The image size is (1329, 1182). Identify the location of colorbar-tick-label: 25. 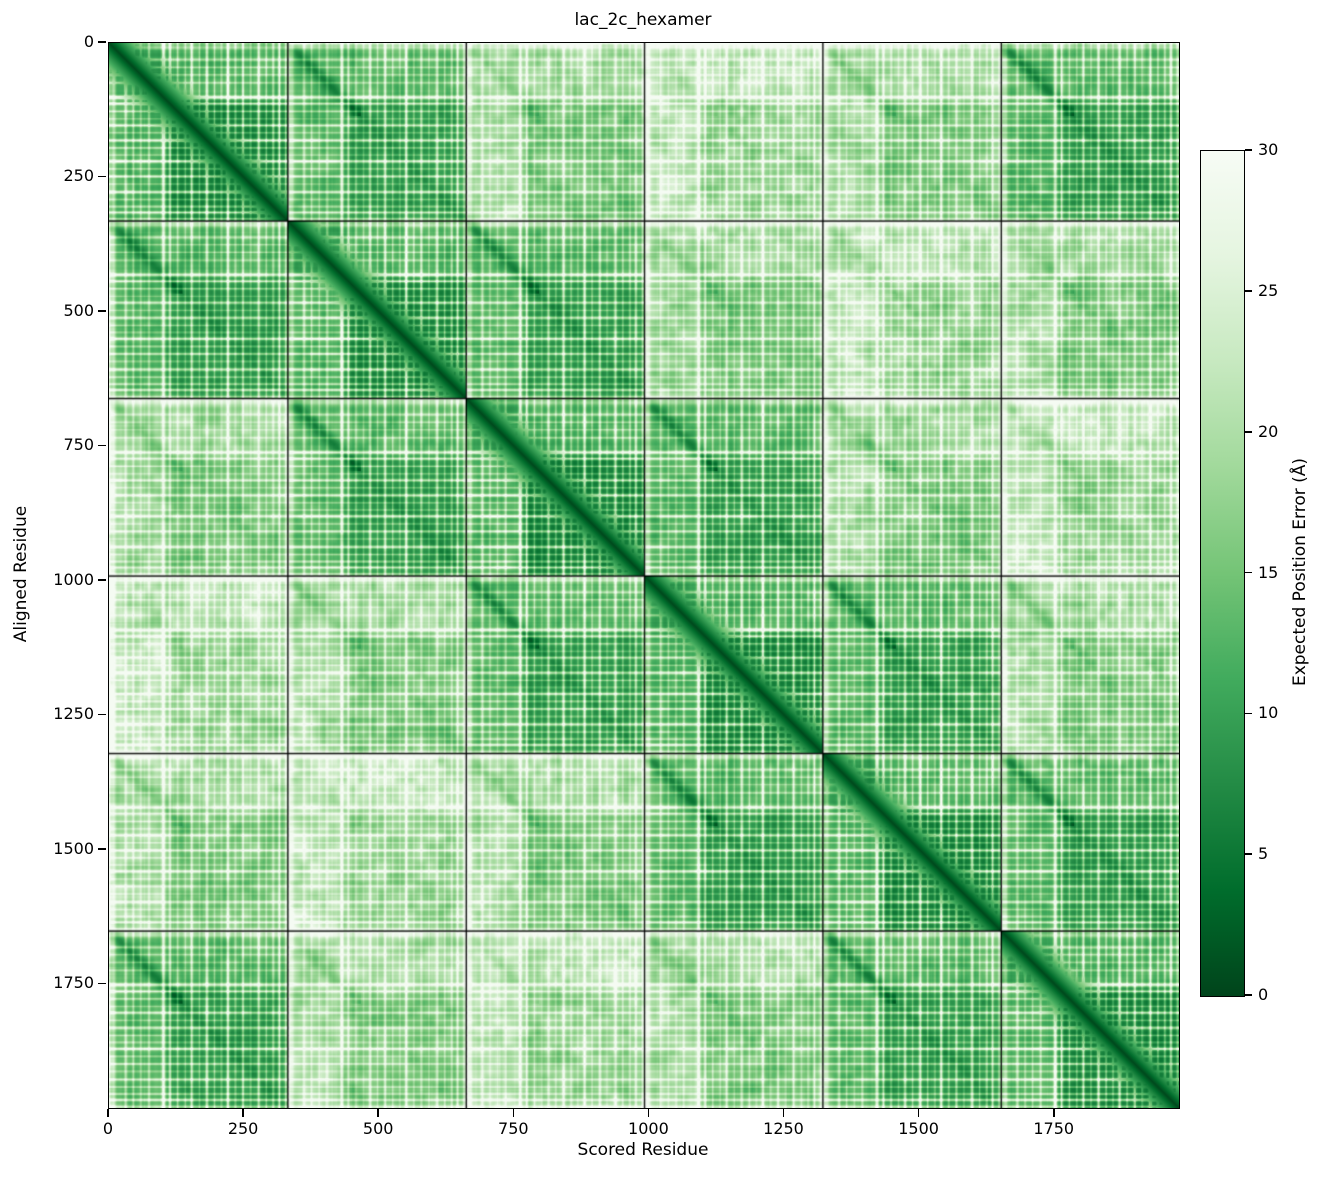
(1268, 290).